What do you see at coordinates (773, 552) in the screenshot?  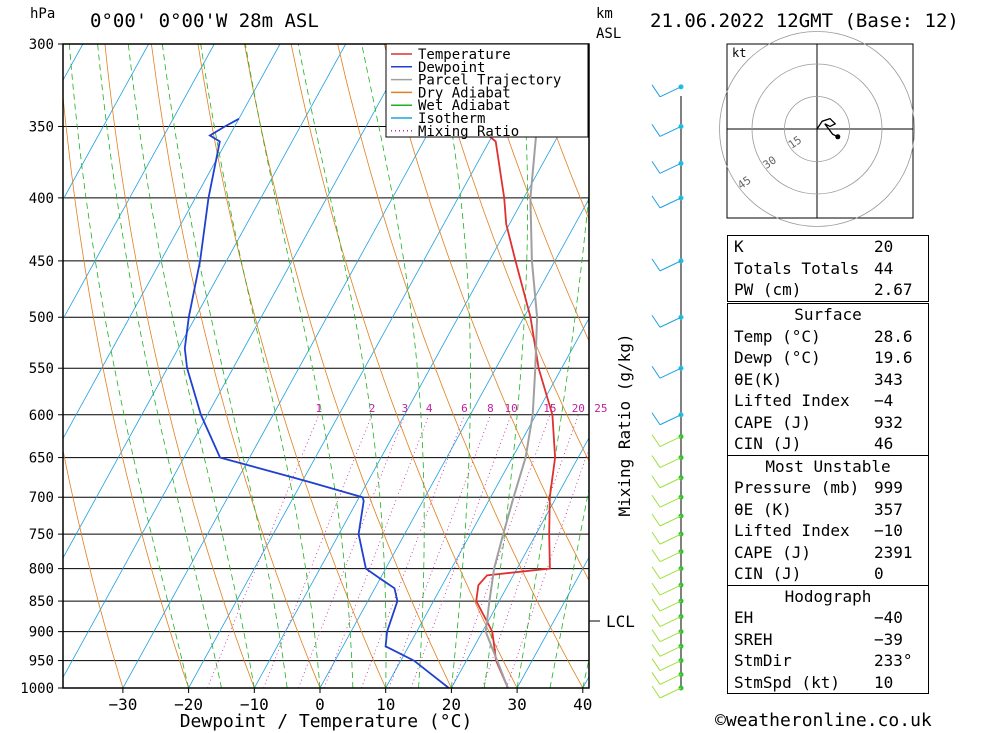 I see `mu-cape-label: CAPE (J)` at bounding box center [773, 552].